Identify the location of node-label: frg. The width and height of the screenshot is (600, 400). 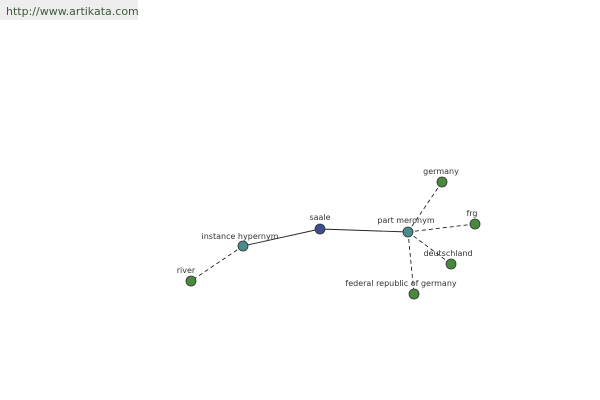
(471, 213).